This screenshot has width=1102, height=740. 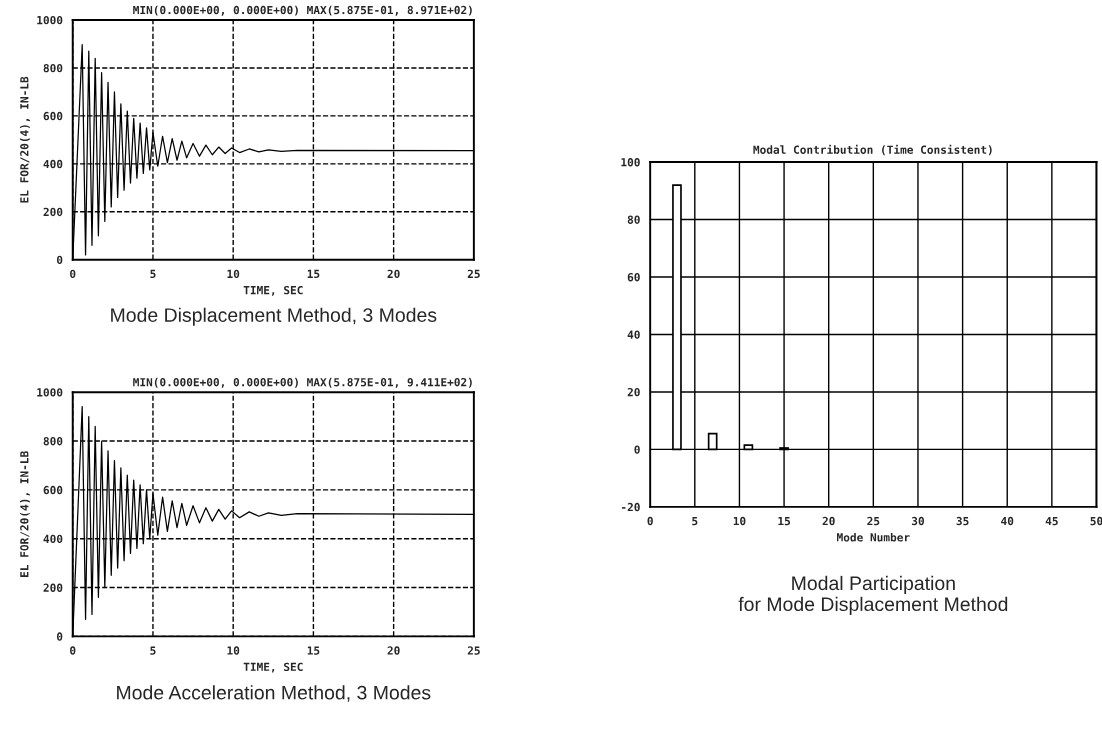 I want to click on text: Mode Acceleration Method, 3 Modes, so click(x=274, y=693).